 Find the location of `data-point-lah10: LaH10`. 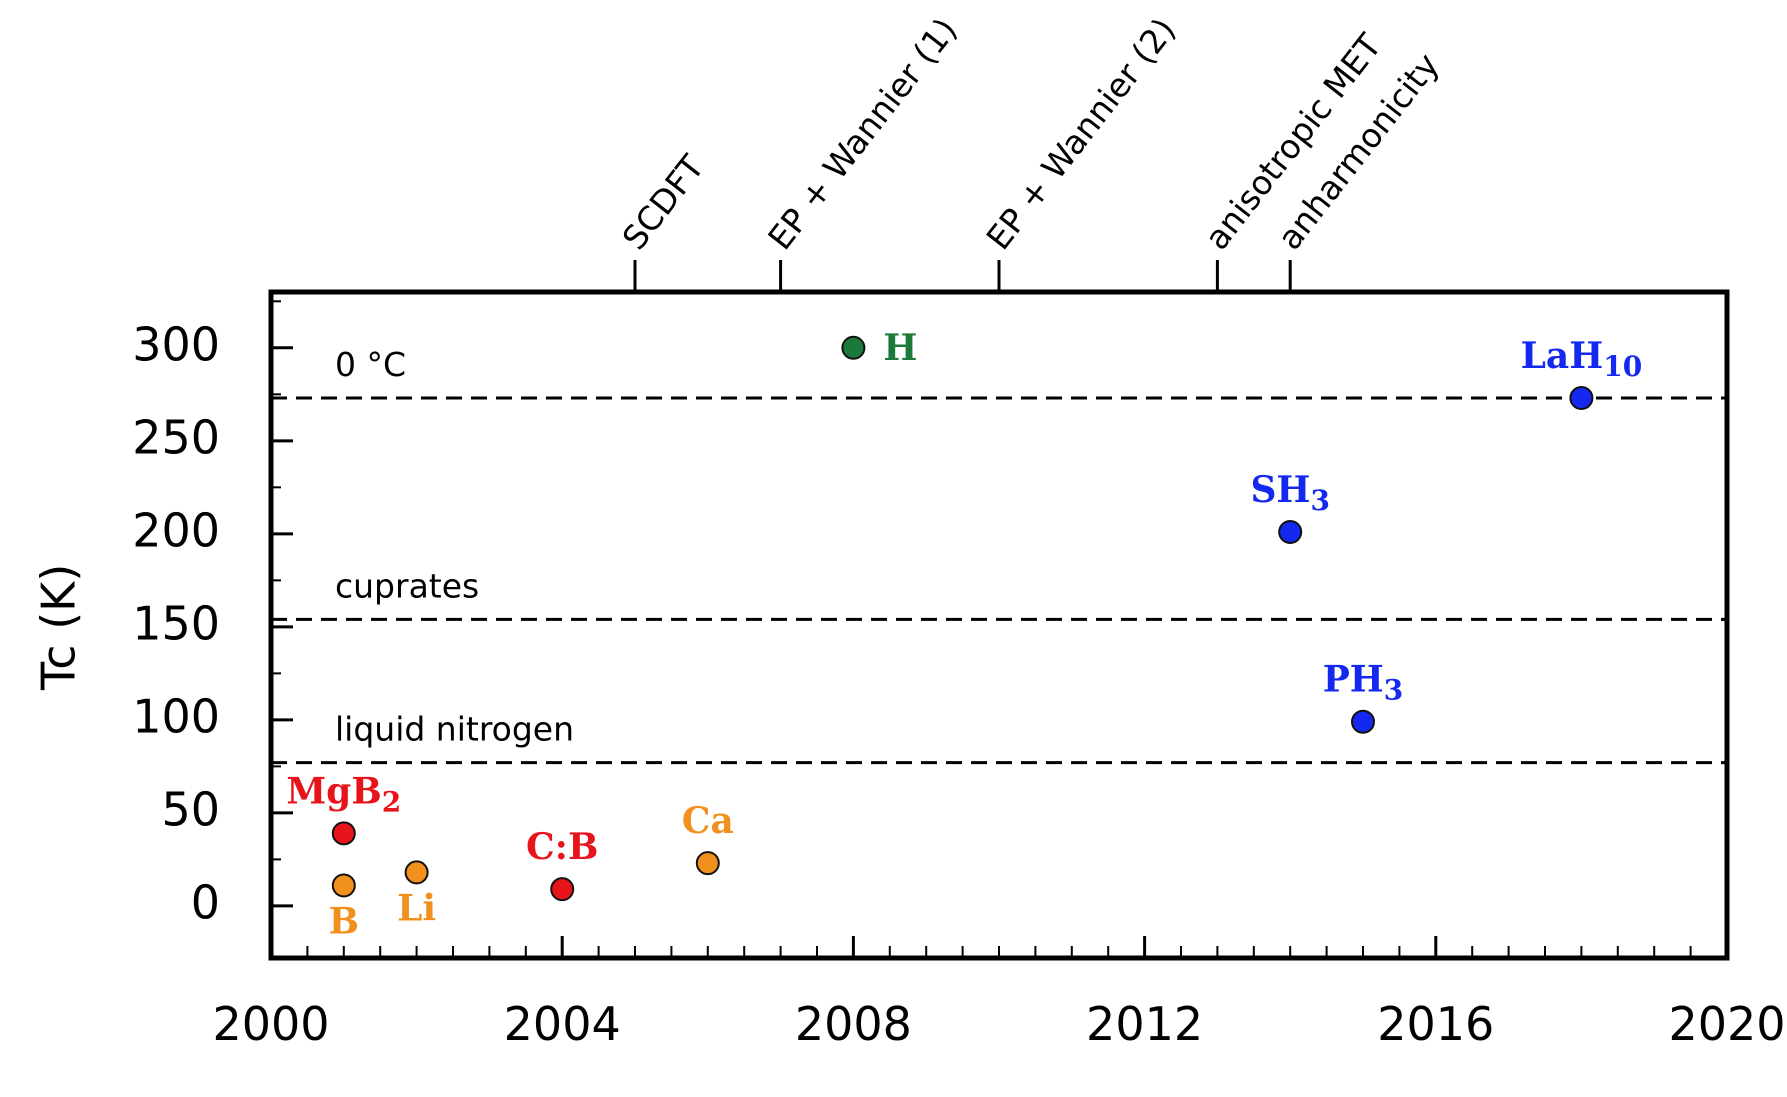

data-point-lah10: LaH10 is located at coordinates (1582, 373).